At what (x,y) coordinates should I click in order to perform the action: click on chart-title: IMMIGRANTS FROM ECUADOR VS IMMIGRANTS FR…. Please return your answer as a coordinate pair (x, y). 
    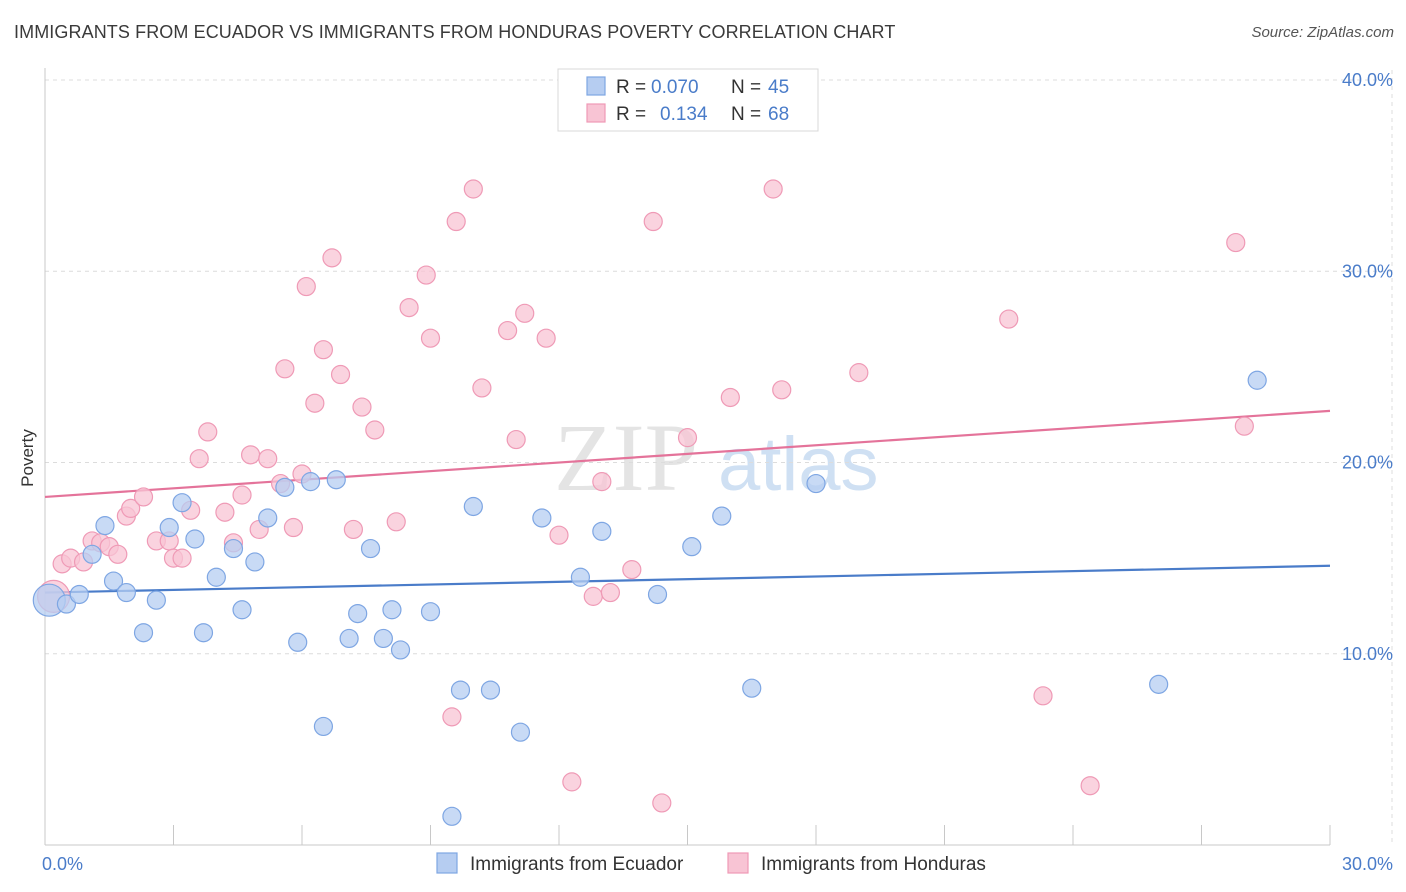
    Looking at the image, I should click on (455, 32).